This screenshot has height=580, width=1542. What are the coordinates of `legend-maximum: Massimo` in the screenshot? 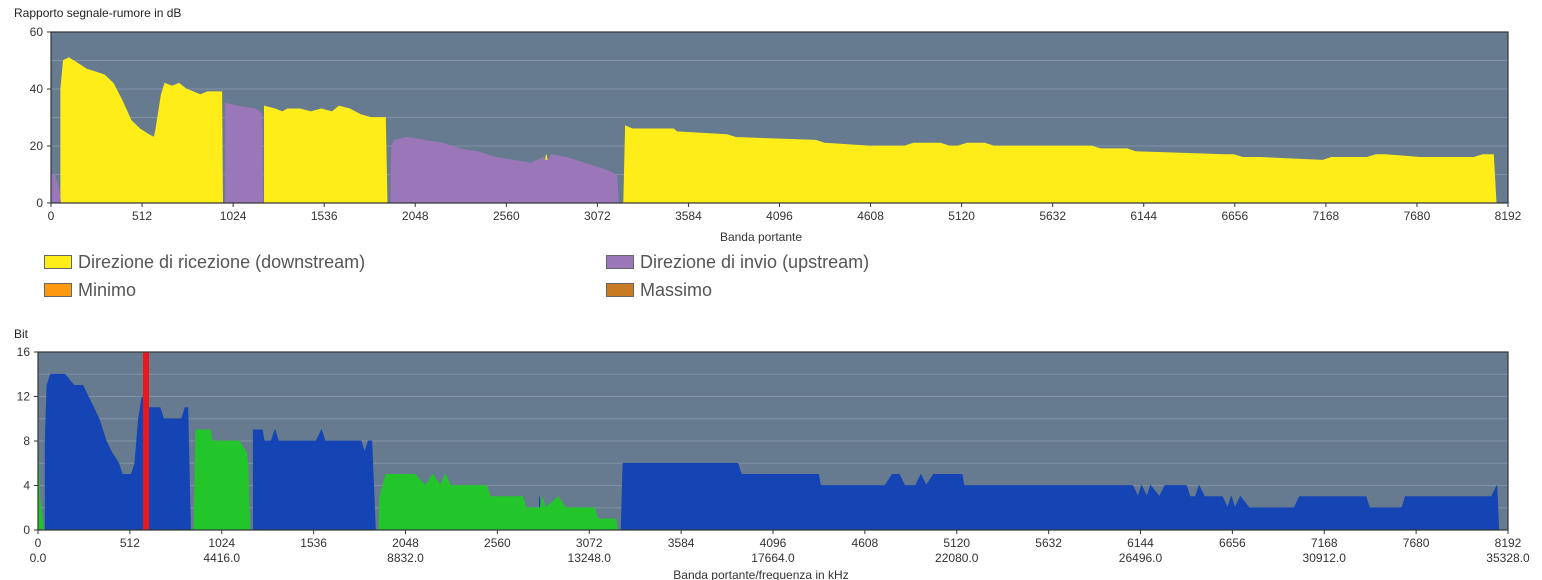 It's located at (659, 290).